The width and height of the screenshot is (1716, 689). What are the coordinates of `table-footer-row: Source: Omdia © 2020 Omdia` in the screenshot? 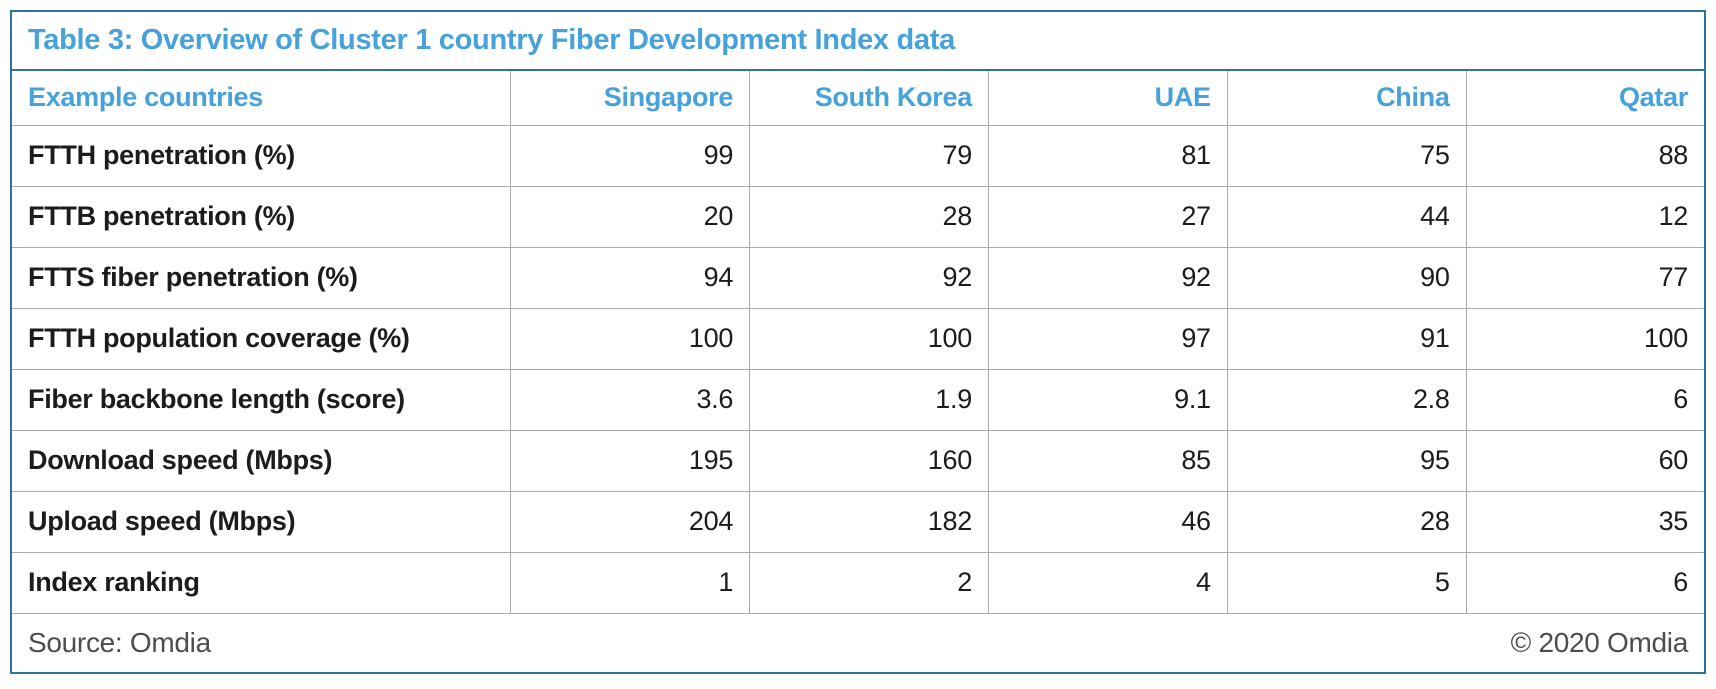 It's located at (858, 642).